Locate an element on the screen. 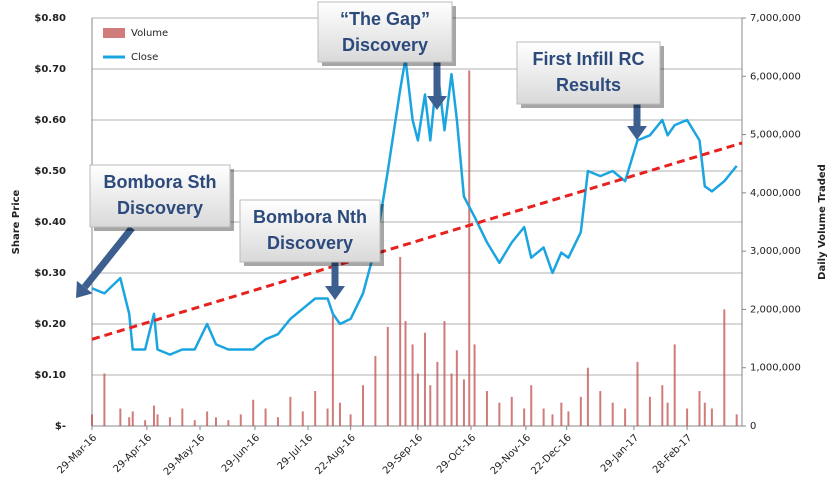 Image resolution: width=838 pixels, height=483 pixels. y-tick-label: $0.20 is located at coordinates (50, 324).